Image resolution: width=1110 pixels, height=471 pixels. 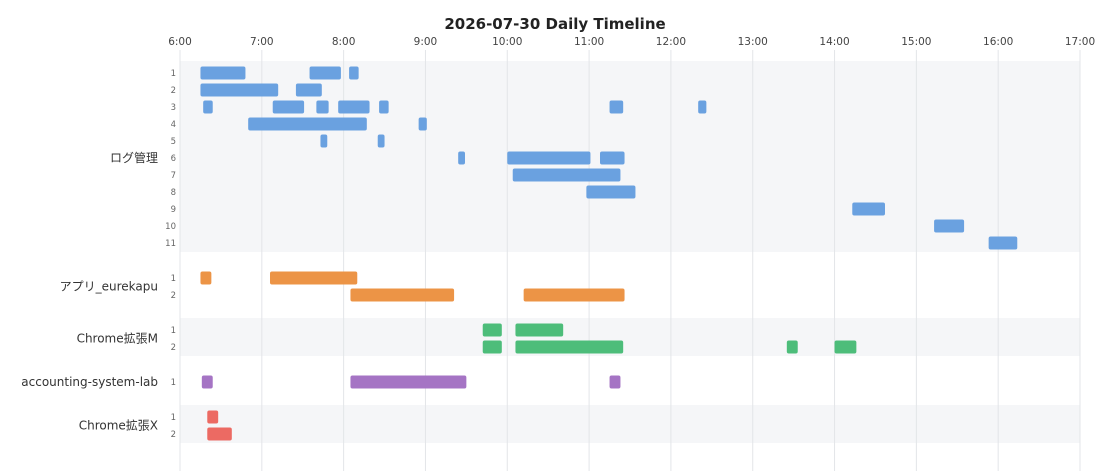 I want to click on lane-label: 8, so click(x=173, y=193).